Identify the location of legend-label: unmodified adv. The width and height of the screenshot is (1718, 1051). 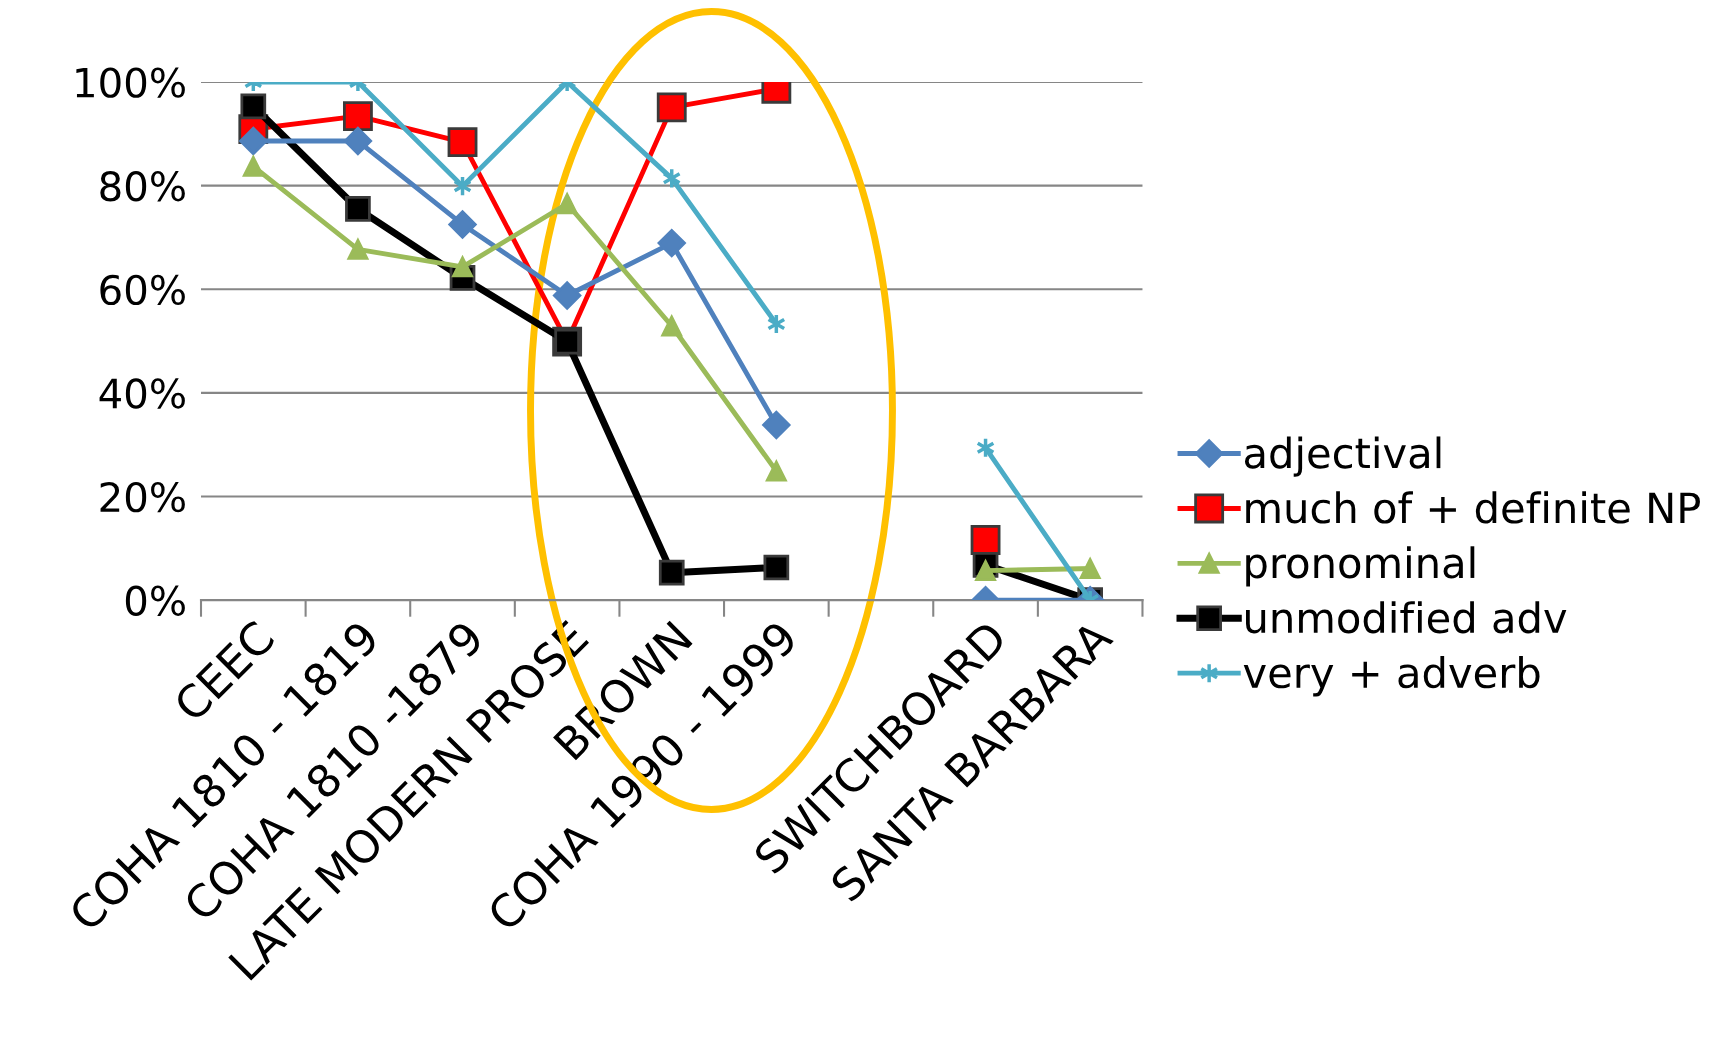
(1406, 617).